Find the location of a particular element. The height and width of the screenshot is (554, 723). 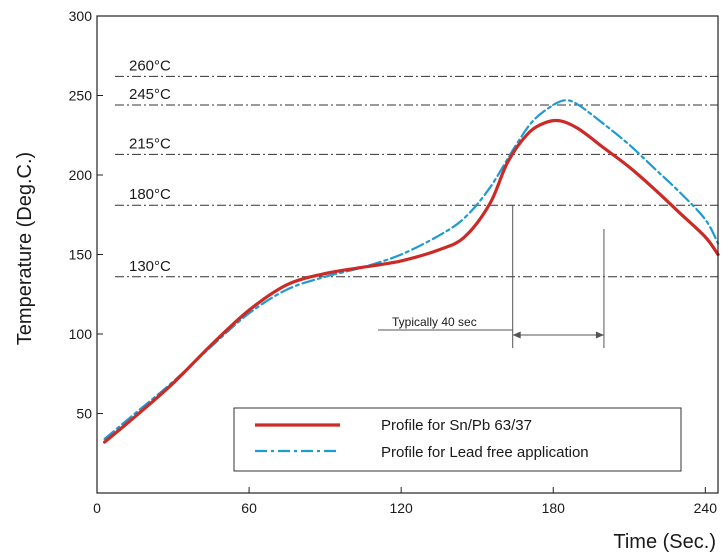

reference-label: 130°C is located at coordinates (150, 266).